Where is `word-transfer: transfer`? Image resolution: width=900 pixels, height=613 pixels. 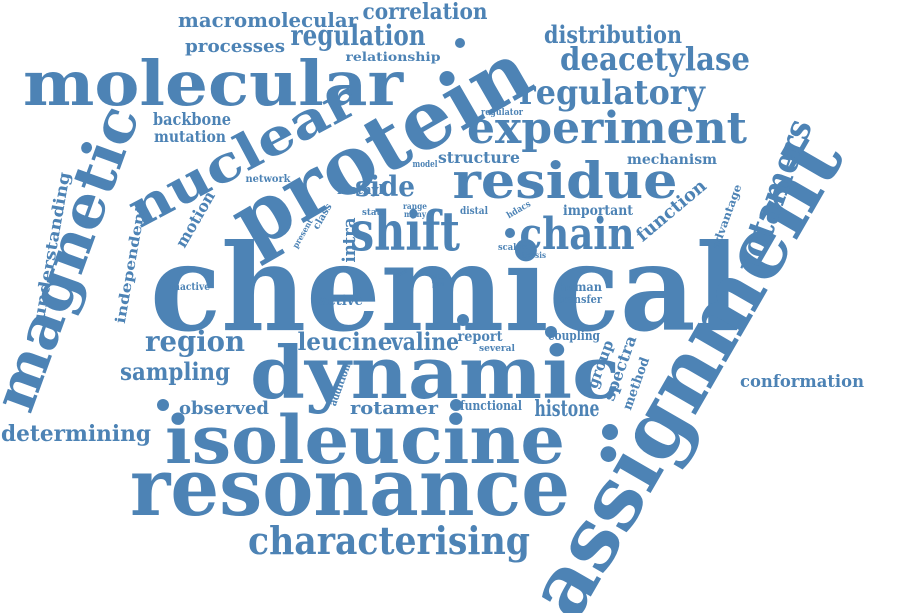
word-transfer: transfer is located at coordinates (580, 299).